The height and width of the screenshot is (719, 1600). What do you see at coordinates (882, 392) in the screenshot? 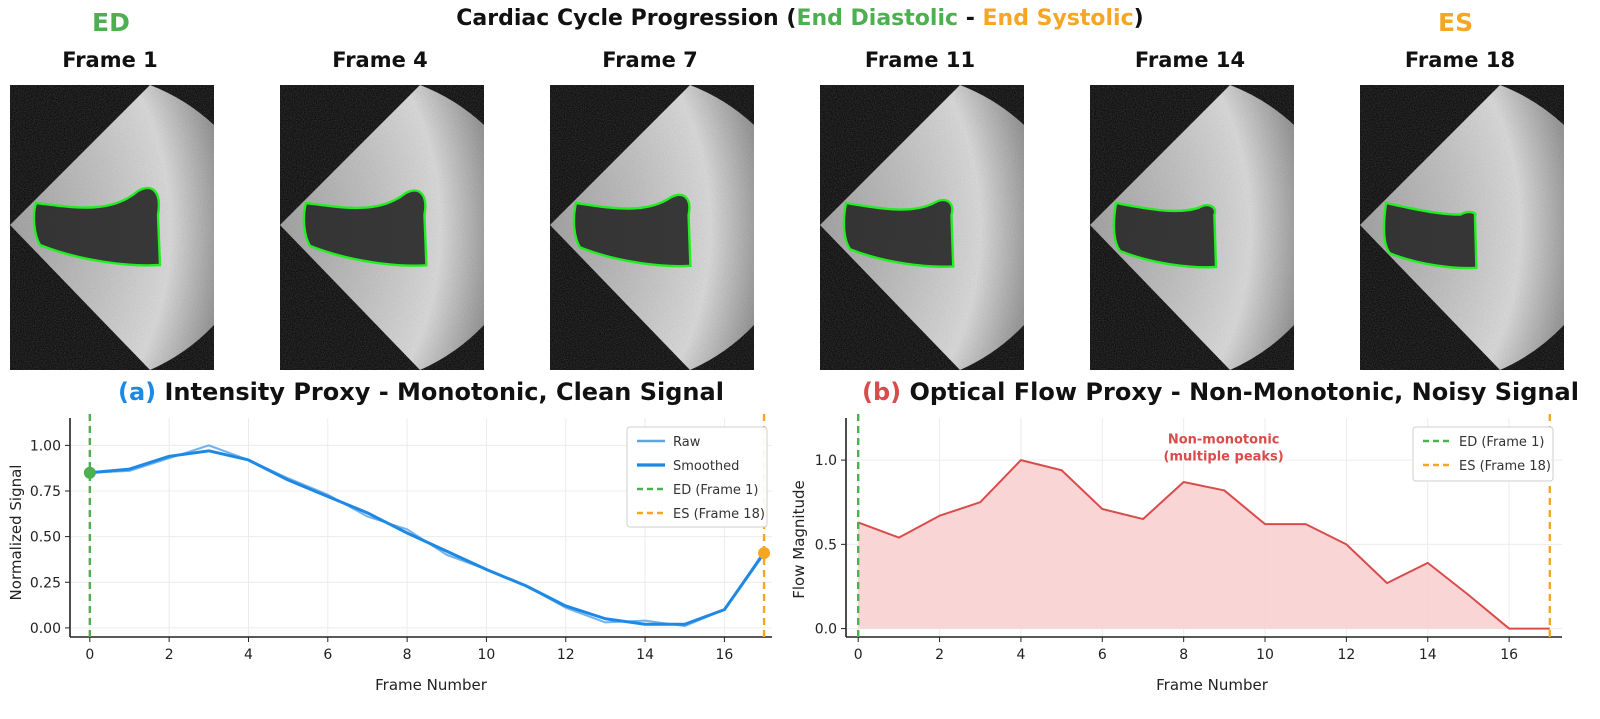
I see `panel-b-letter: (b)` at bounding box center [882, 392].